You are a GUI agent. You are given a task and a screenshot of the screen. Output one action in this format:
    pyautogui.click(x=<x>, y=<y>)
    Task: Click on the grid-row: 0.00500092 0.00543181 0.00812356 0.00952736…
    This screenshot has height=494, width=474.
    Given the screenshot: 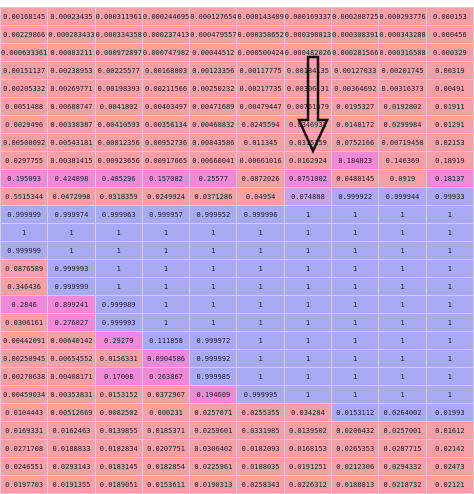 What is the action you would take?
    pyautogui.click(x=237, y=142)
    